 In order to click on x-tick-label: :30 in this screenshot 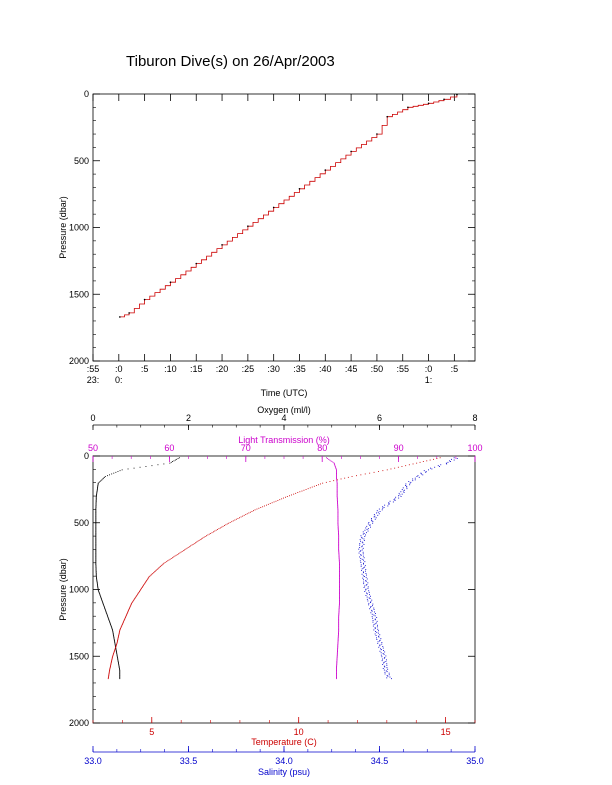, I will do `click(273, 369)`.